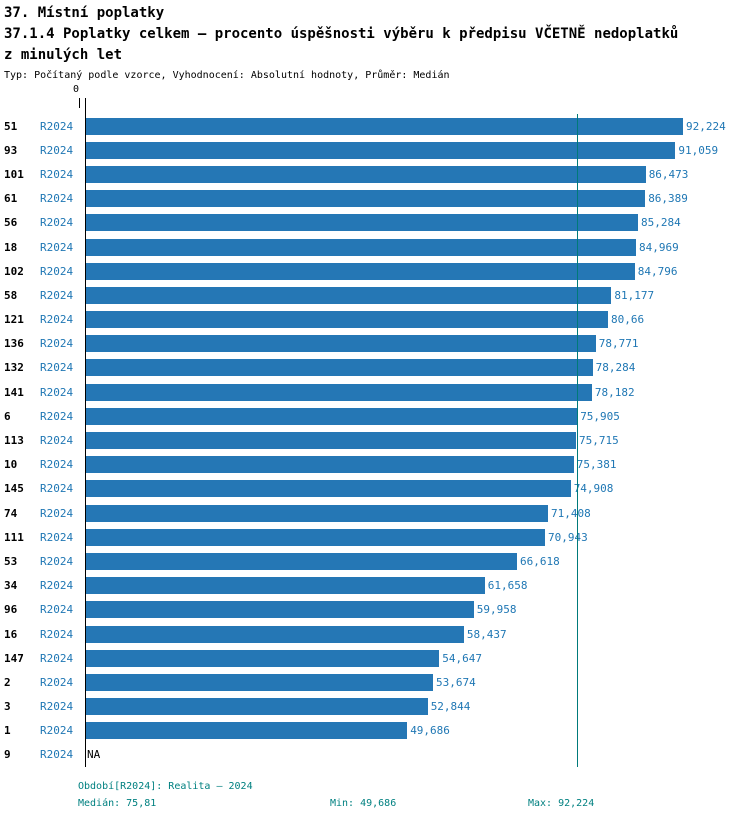 This screenshot has height=823, width=750. I want to click on bar-track: NA, so click(417, 755).